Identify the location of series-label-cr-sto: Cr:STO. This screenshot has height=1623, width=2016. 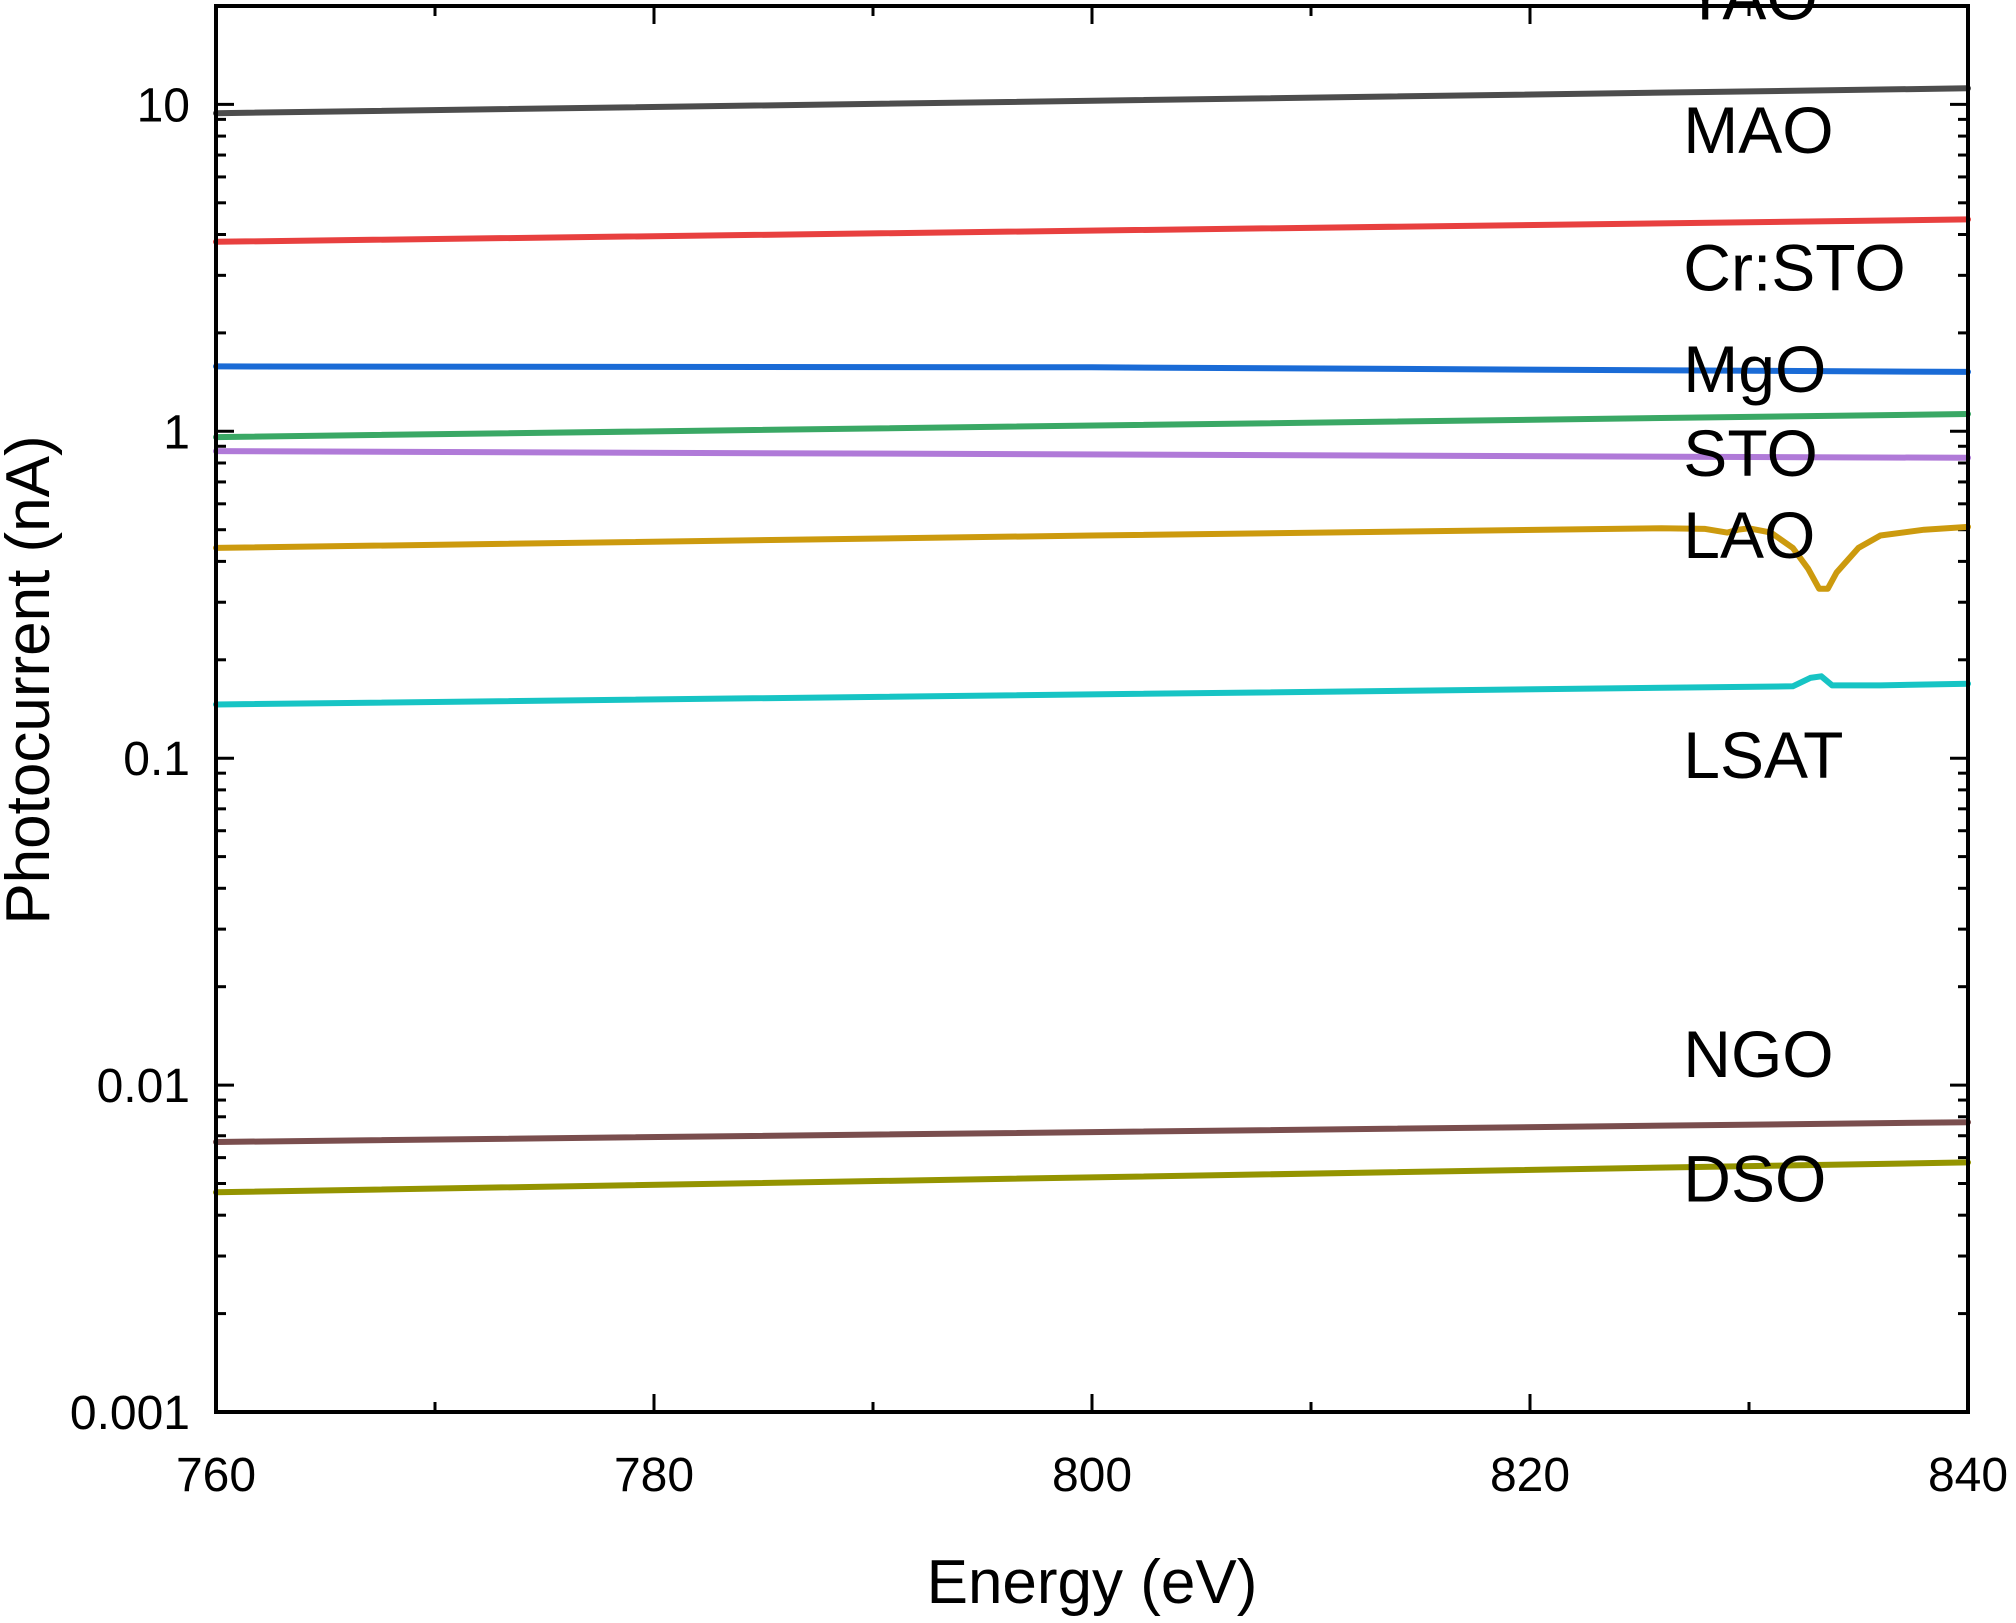
(1794, 267).